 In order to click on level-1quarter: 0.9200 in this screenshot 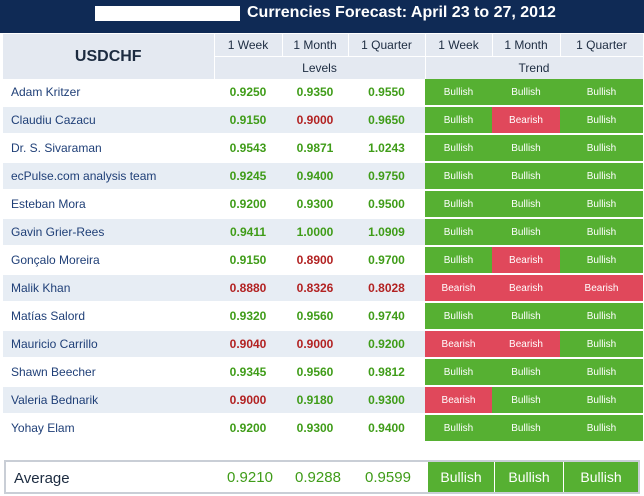, I will do `click(386, 344)`.